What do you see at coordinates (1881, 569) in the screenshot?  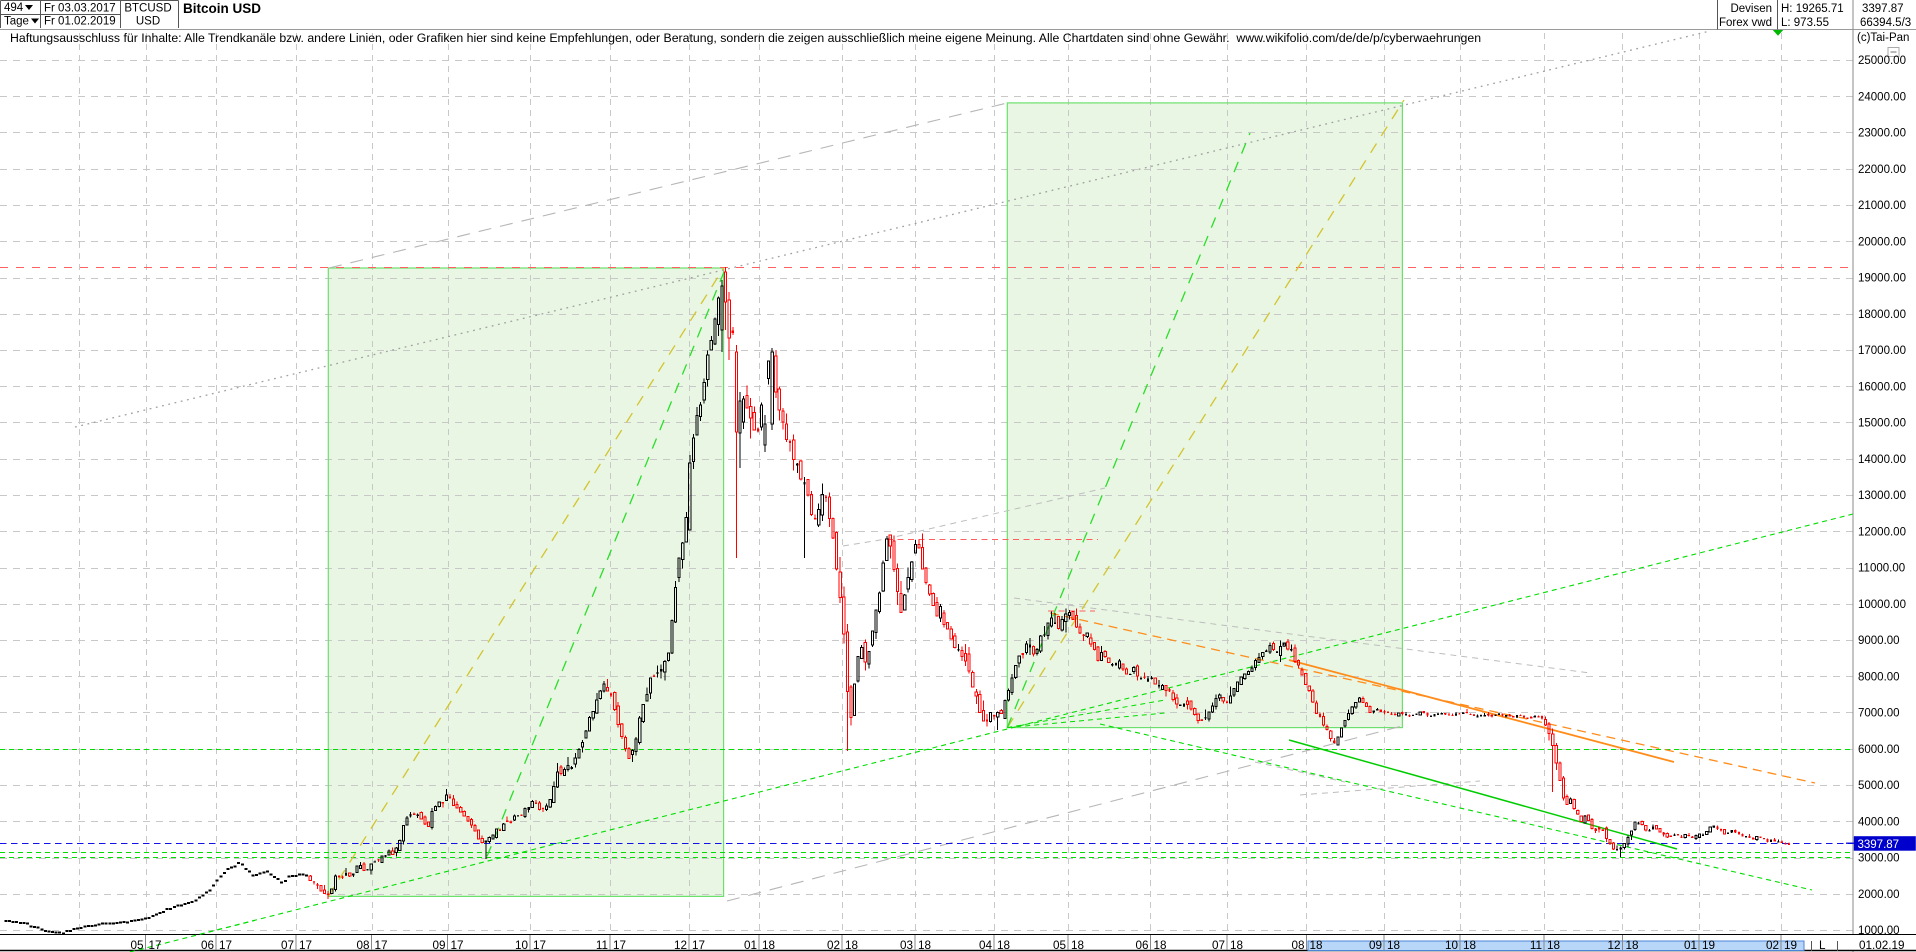 I see `svg-text: 11000.00` at bounding box center [1881, 569].